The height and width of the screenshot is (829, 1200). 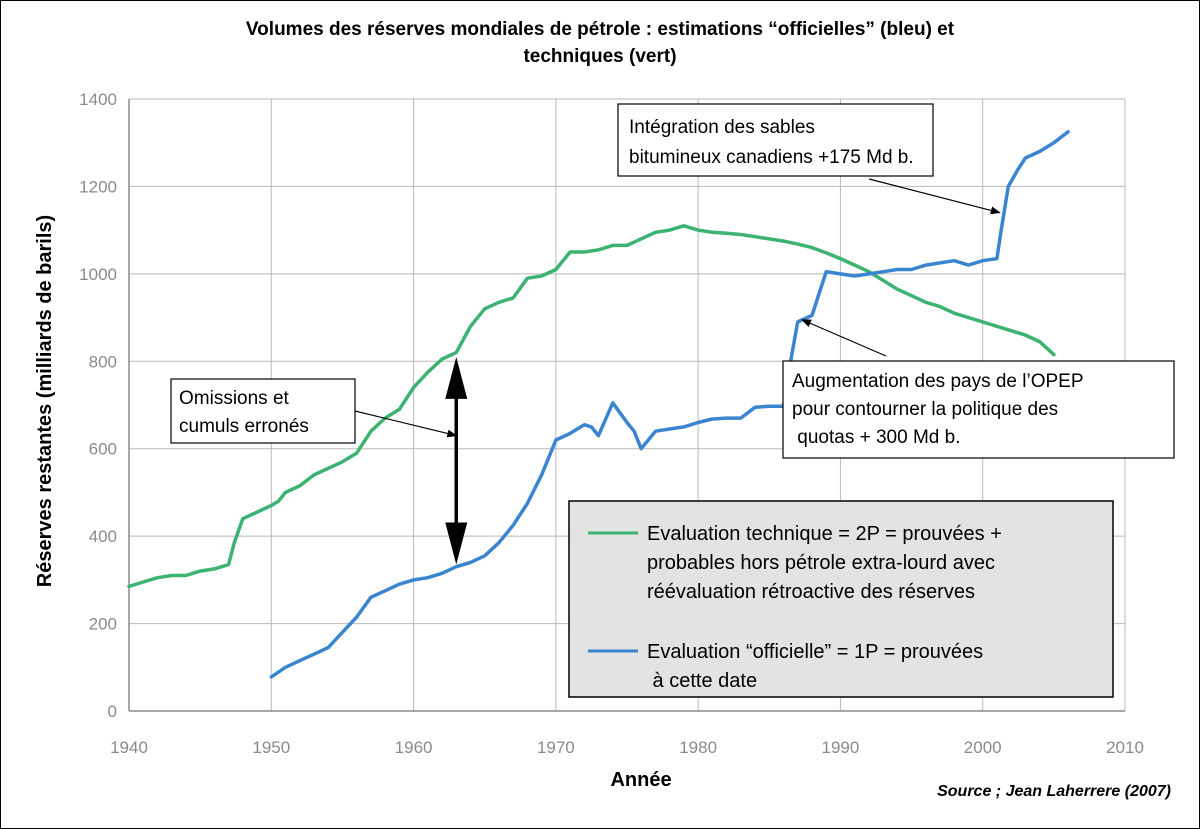 What do you see at coordinates (821, 563) in the screenshot?
I see `legend-technique-line-2: probables hors pétrole extra-lourd avec` at bounding box center [821, 563].